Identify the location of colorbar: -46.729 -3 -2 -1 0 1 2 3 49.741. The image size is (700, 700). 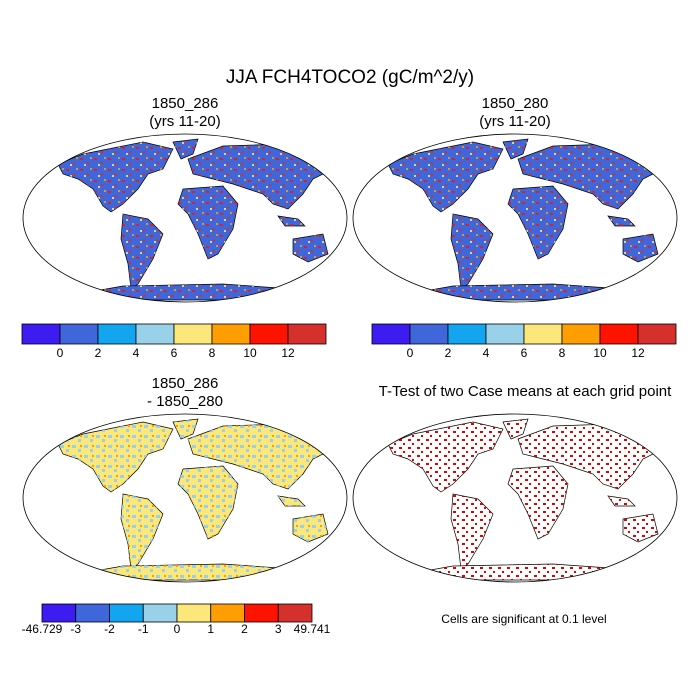
(176, 619).